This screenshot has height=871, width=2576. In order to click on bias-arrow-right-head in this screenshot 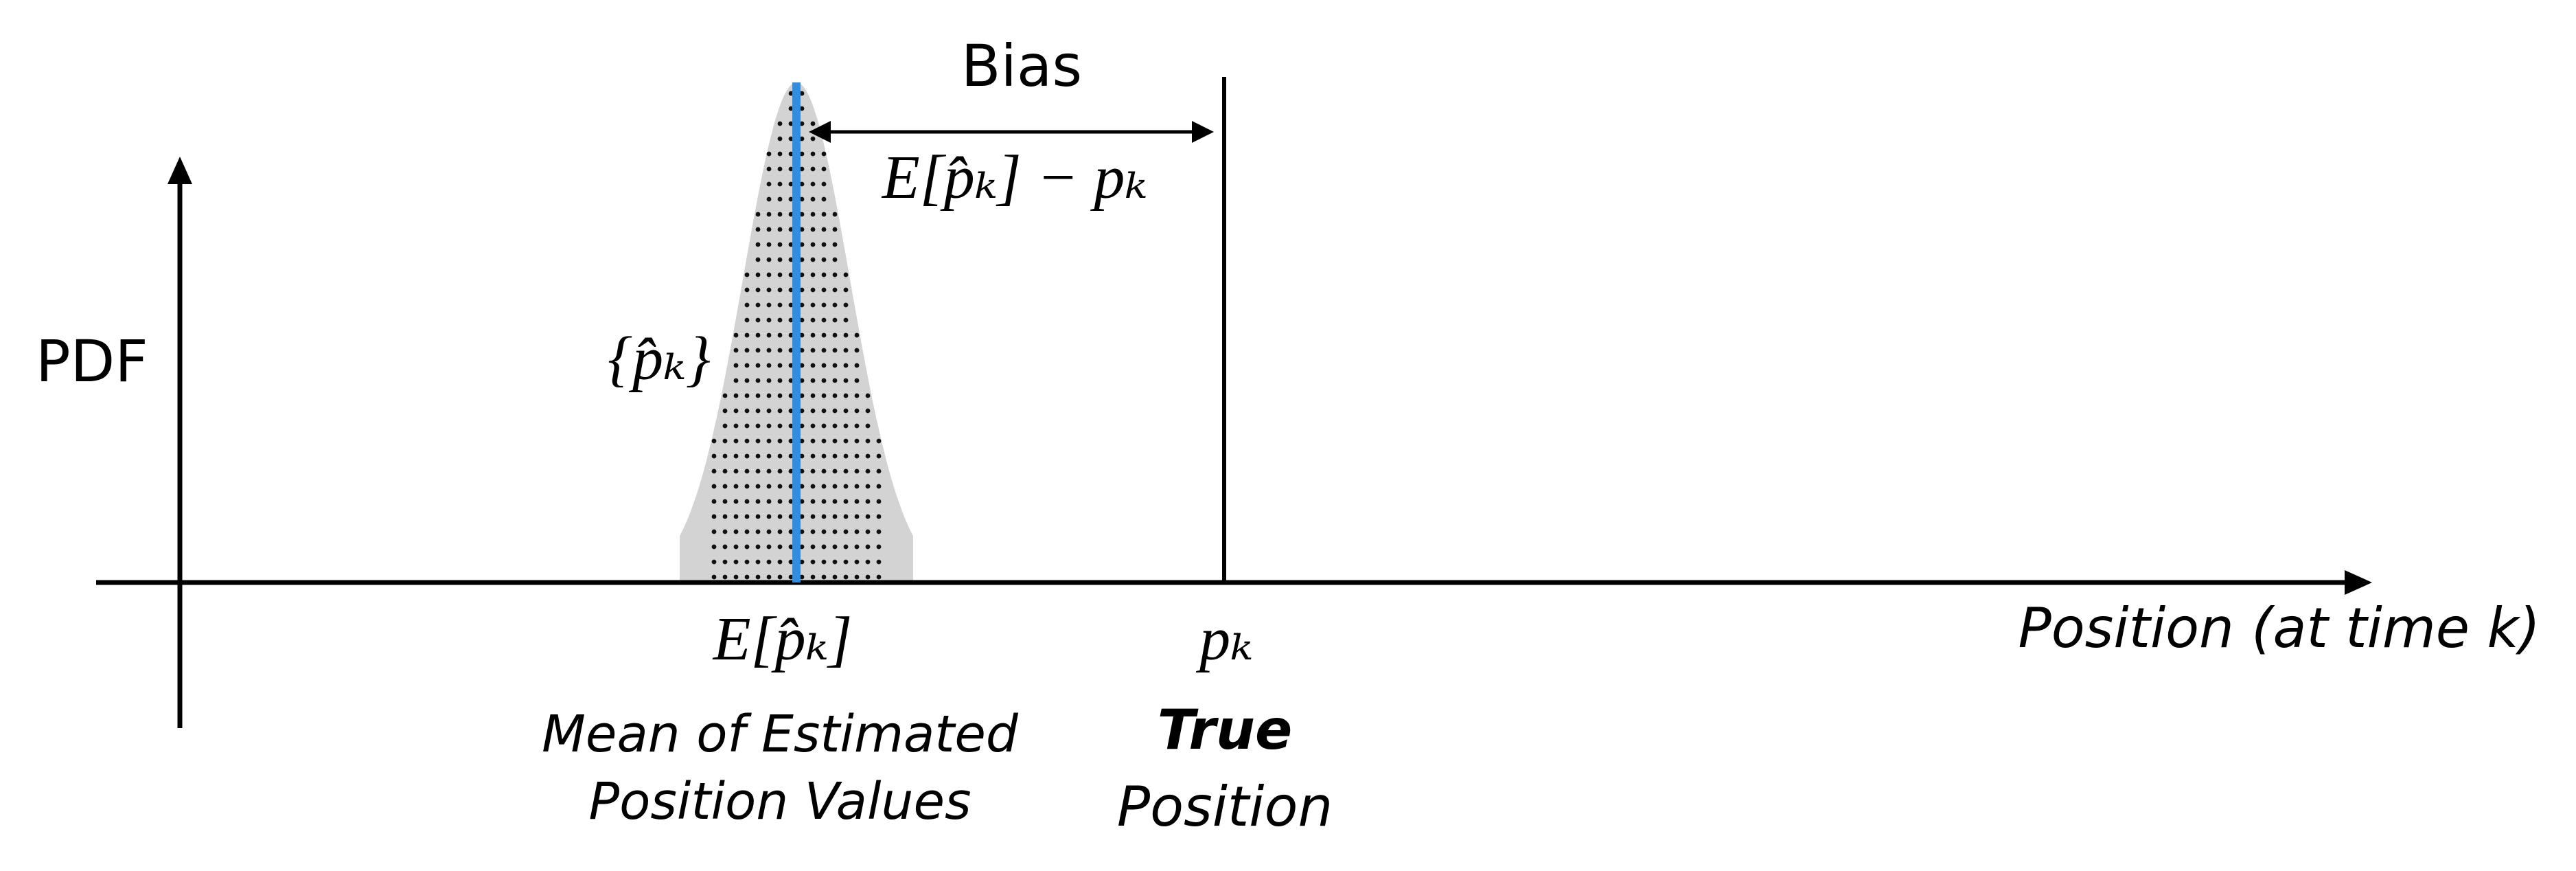, I will do `click(1203, 132)`.